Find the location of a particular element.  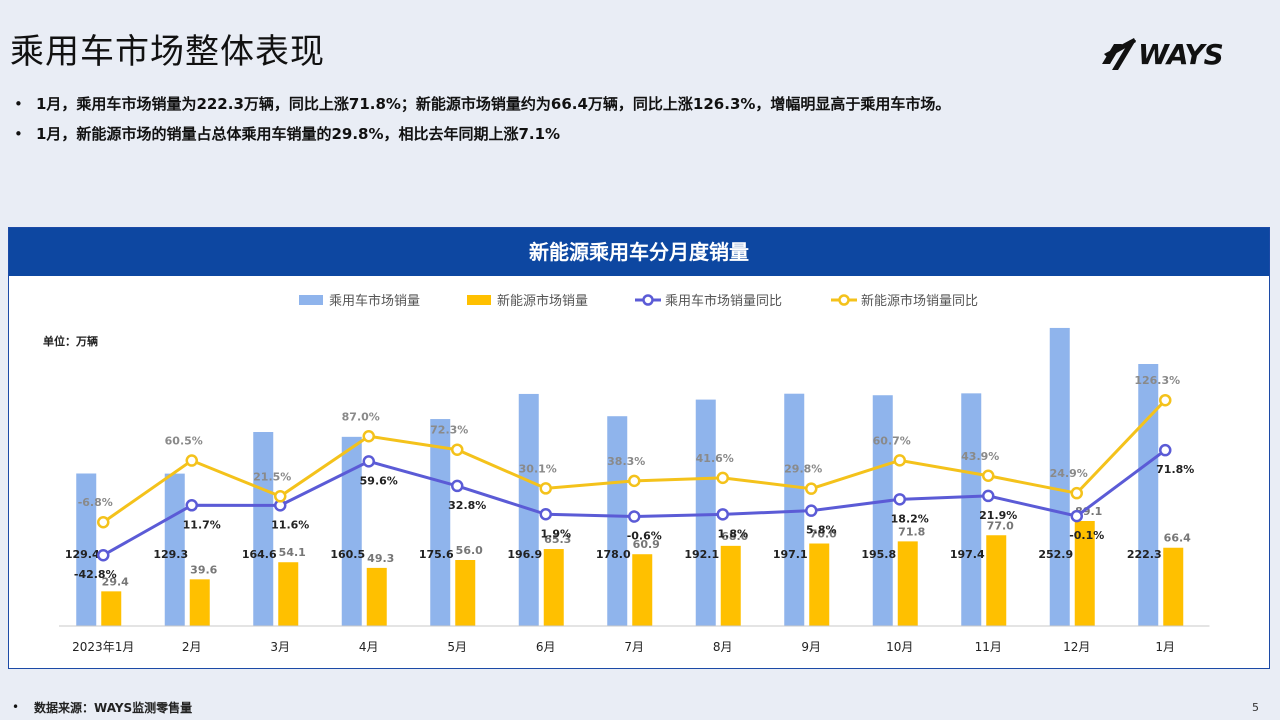

x-tick-label: 11月 is located at coordinates (988, 647).